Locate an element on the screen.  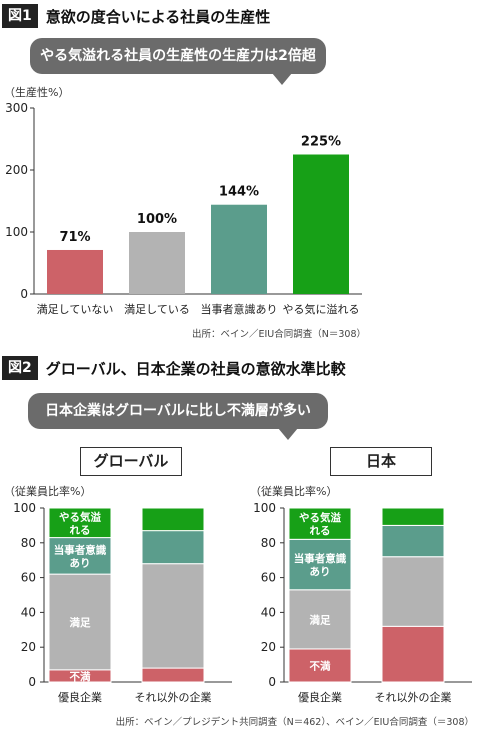
panel-title-japan: 日本 is located at coordinates (381, 461).